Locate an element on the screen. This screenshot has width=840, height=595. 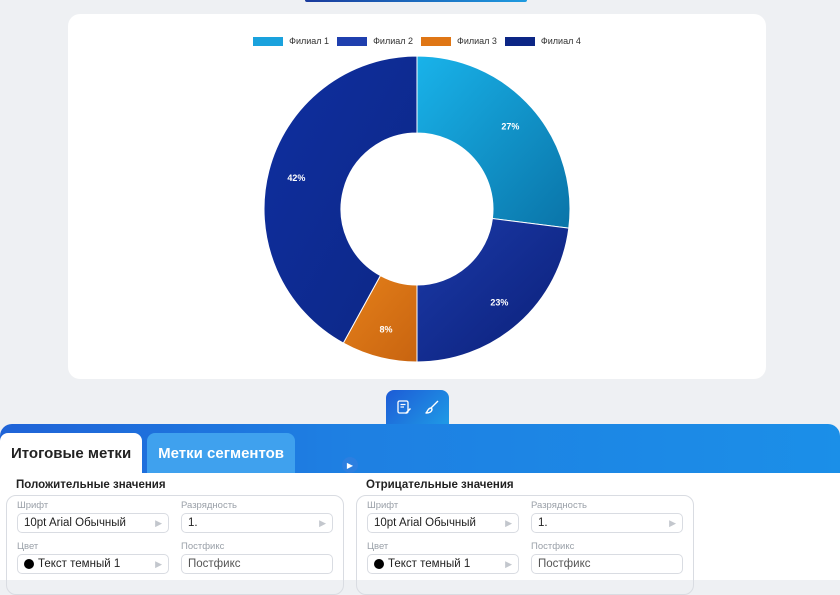
tab-bar: Итоговые метки Метки сегментов is located at coordinates (148, 453).